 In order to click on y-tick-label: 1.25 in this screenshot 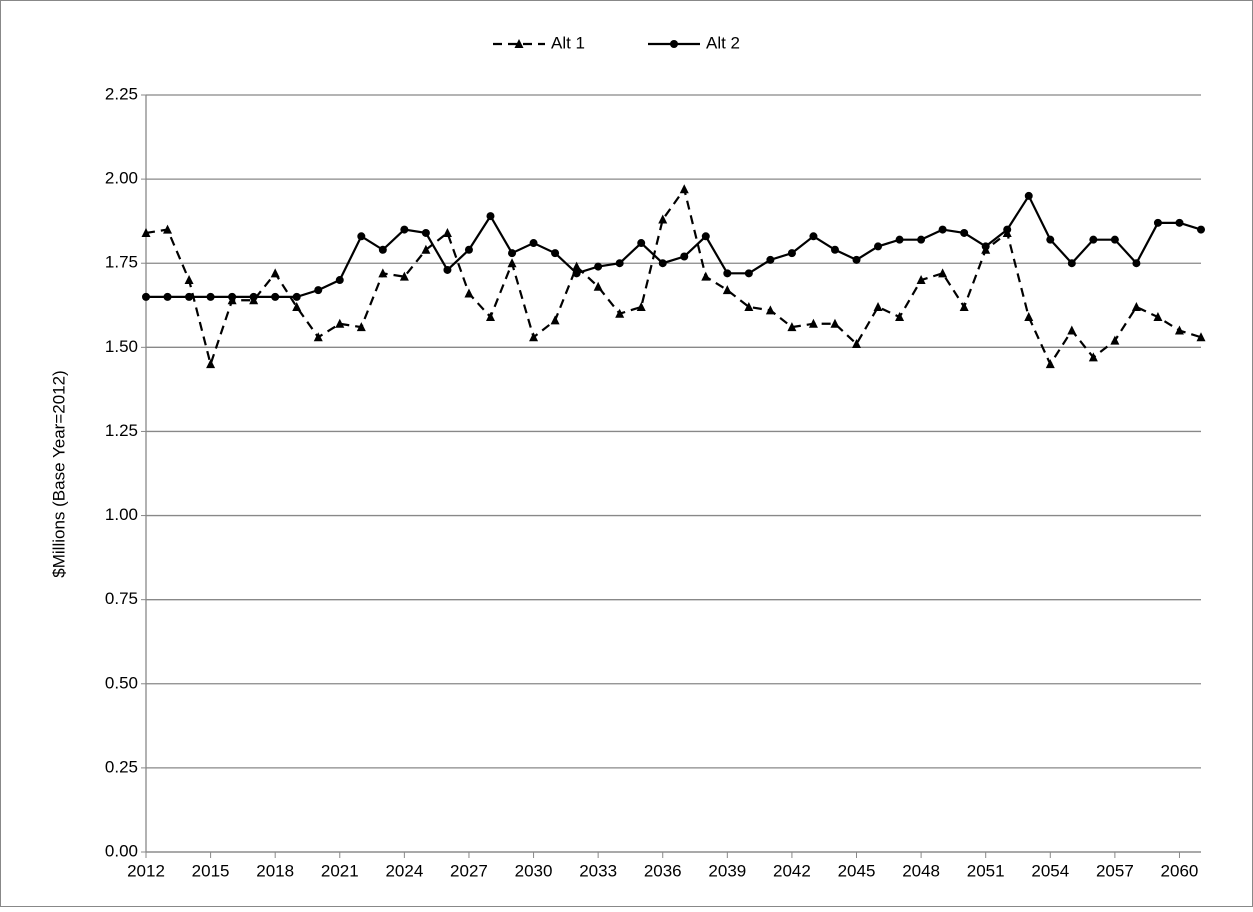, I will do `click(121, 430)`.